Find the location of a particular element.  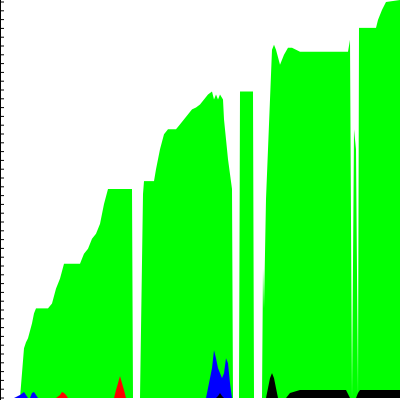

y-axis is located at coordinates (2, 200).